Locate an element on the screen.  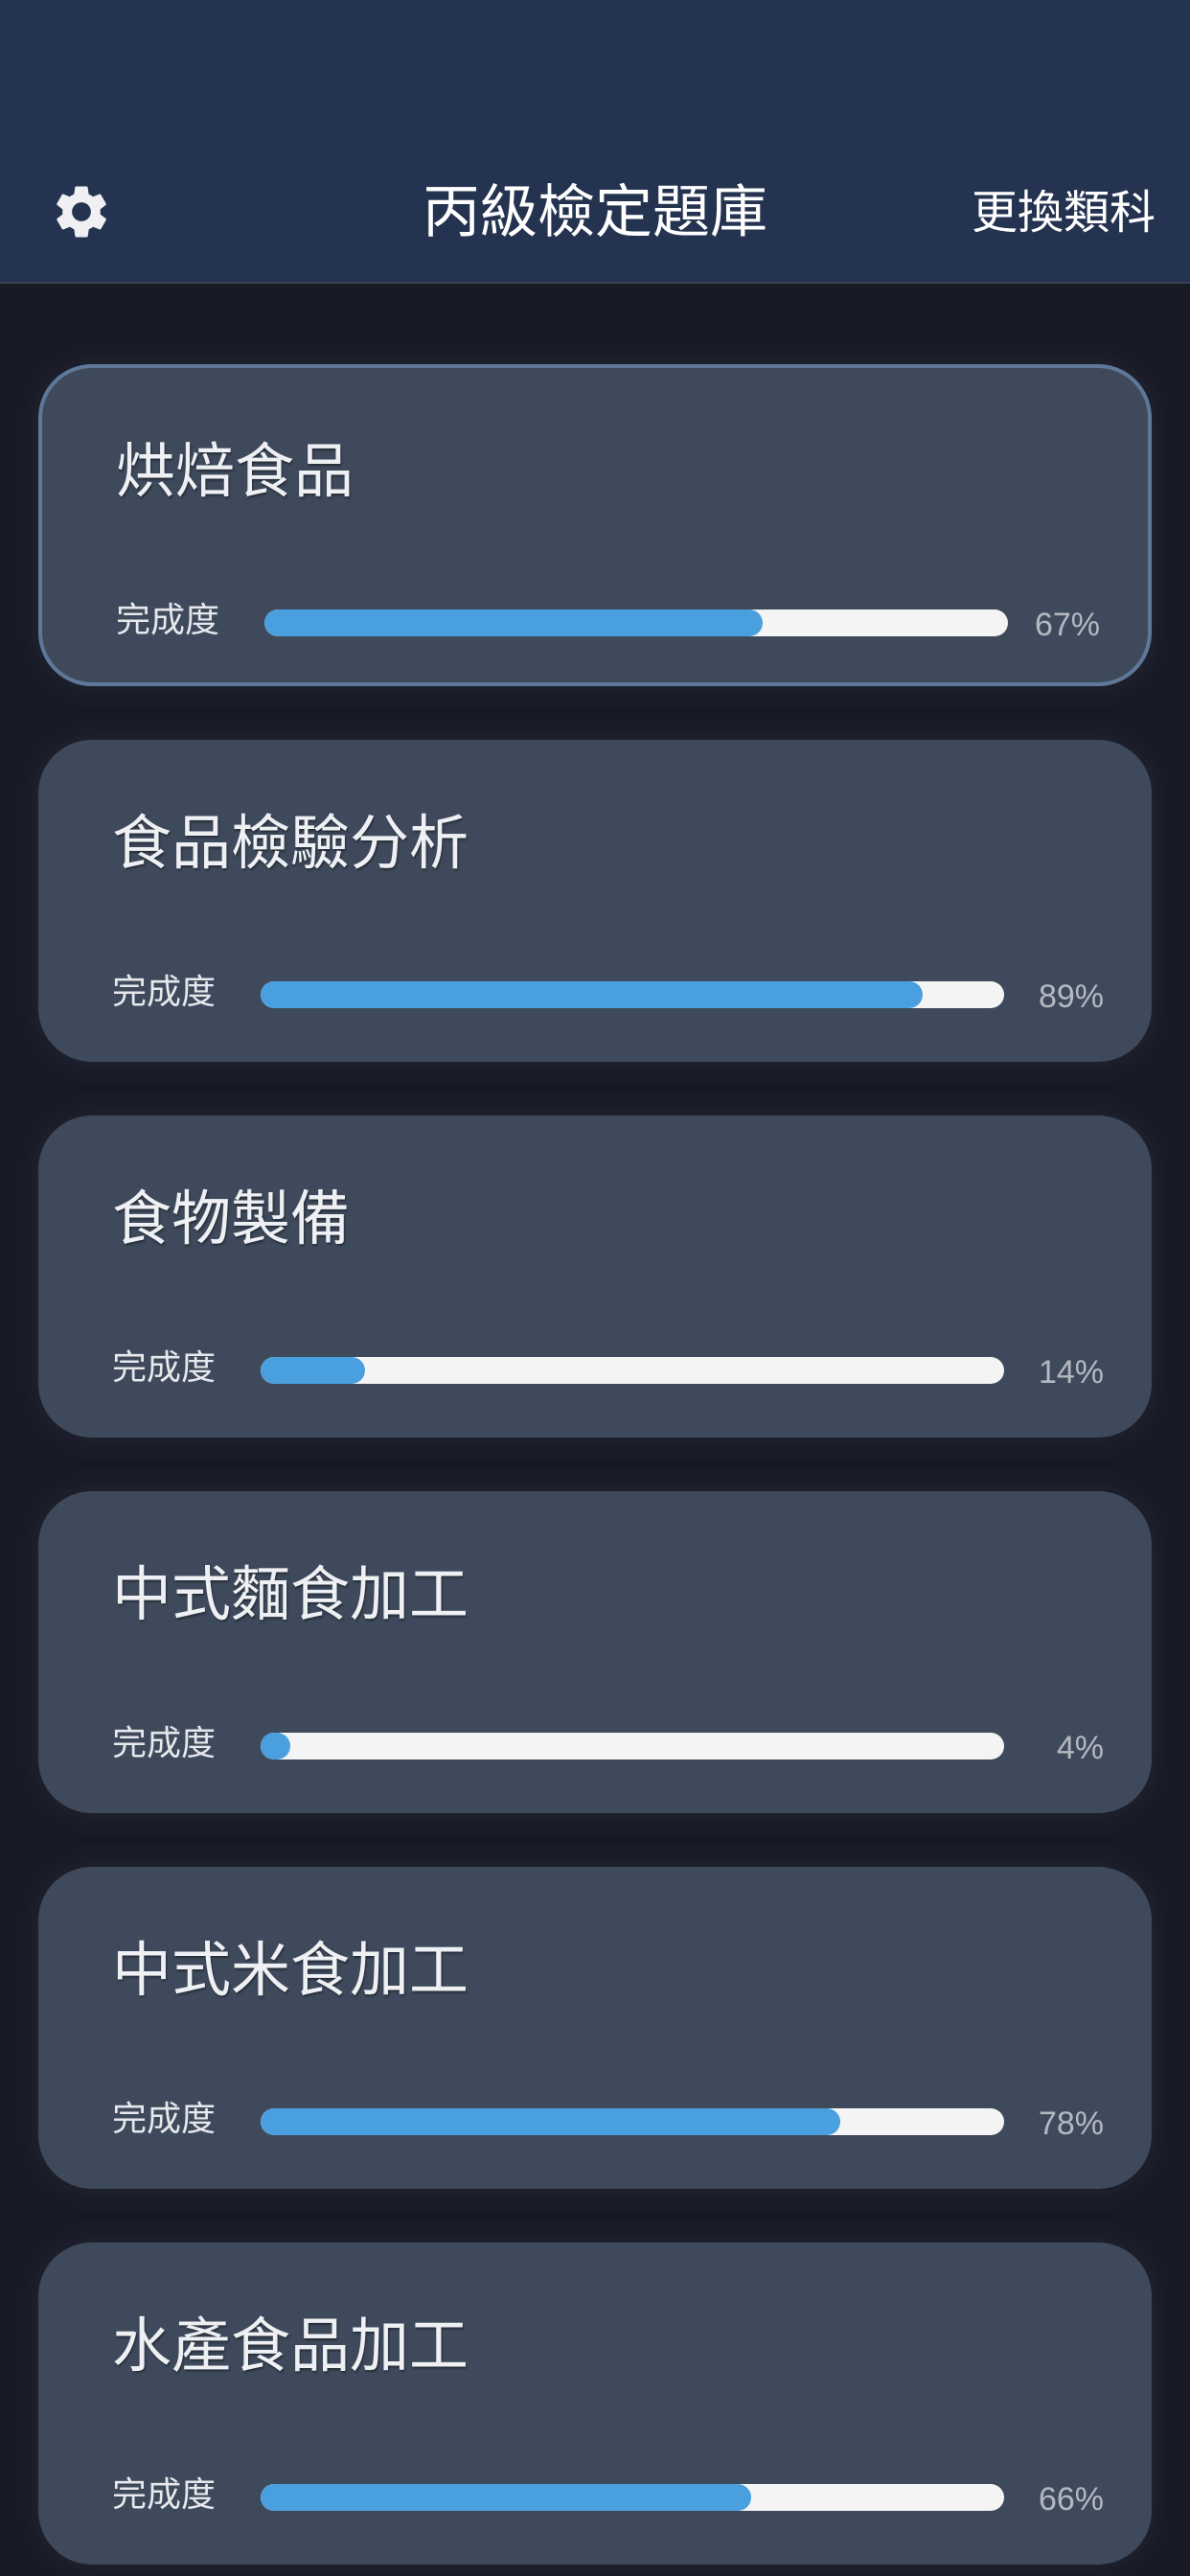
gear-icon is located at coordinates (82, 211).